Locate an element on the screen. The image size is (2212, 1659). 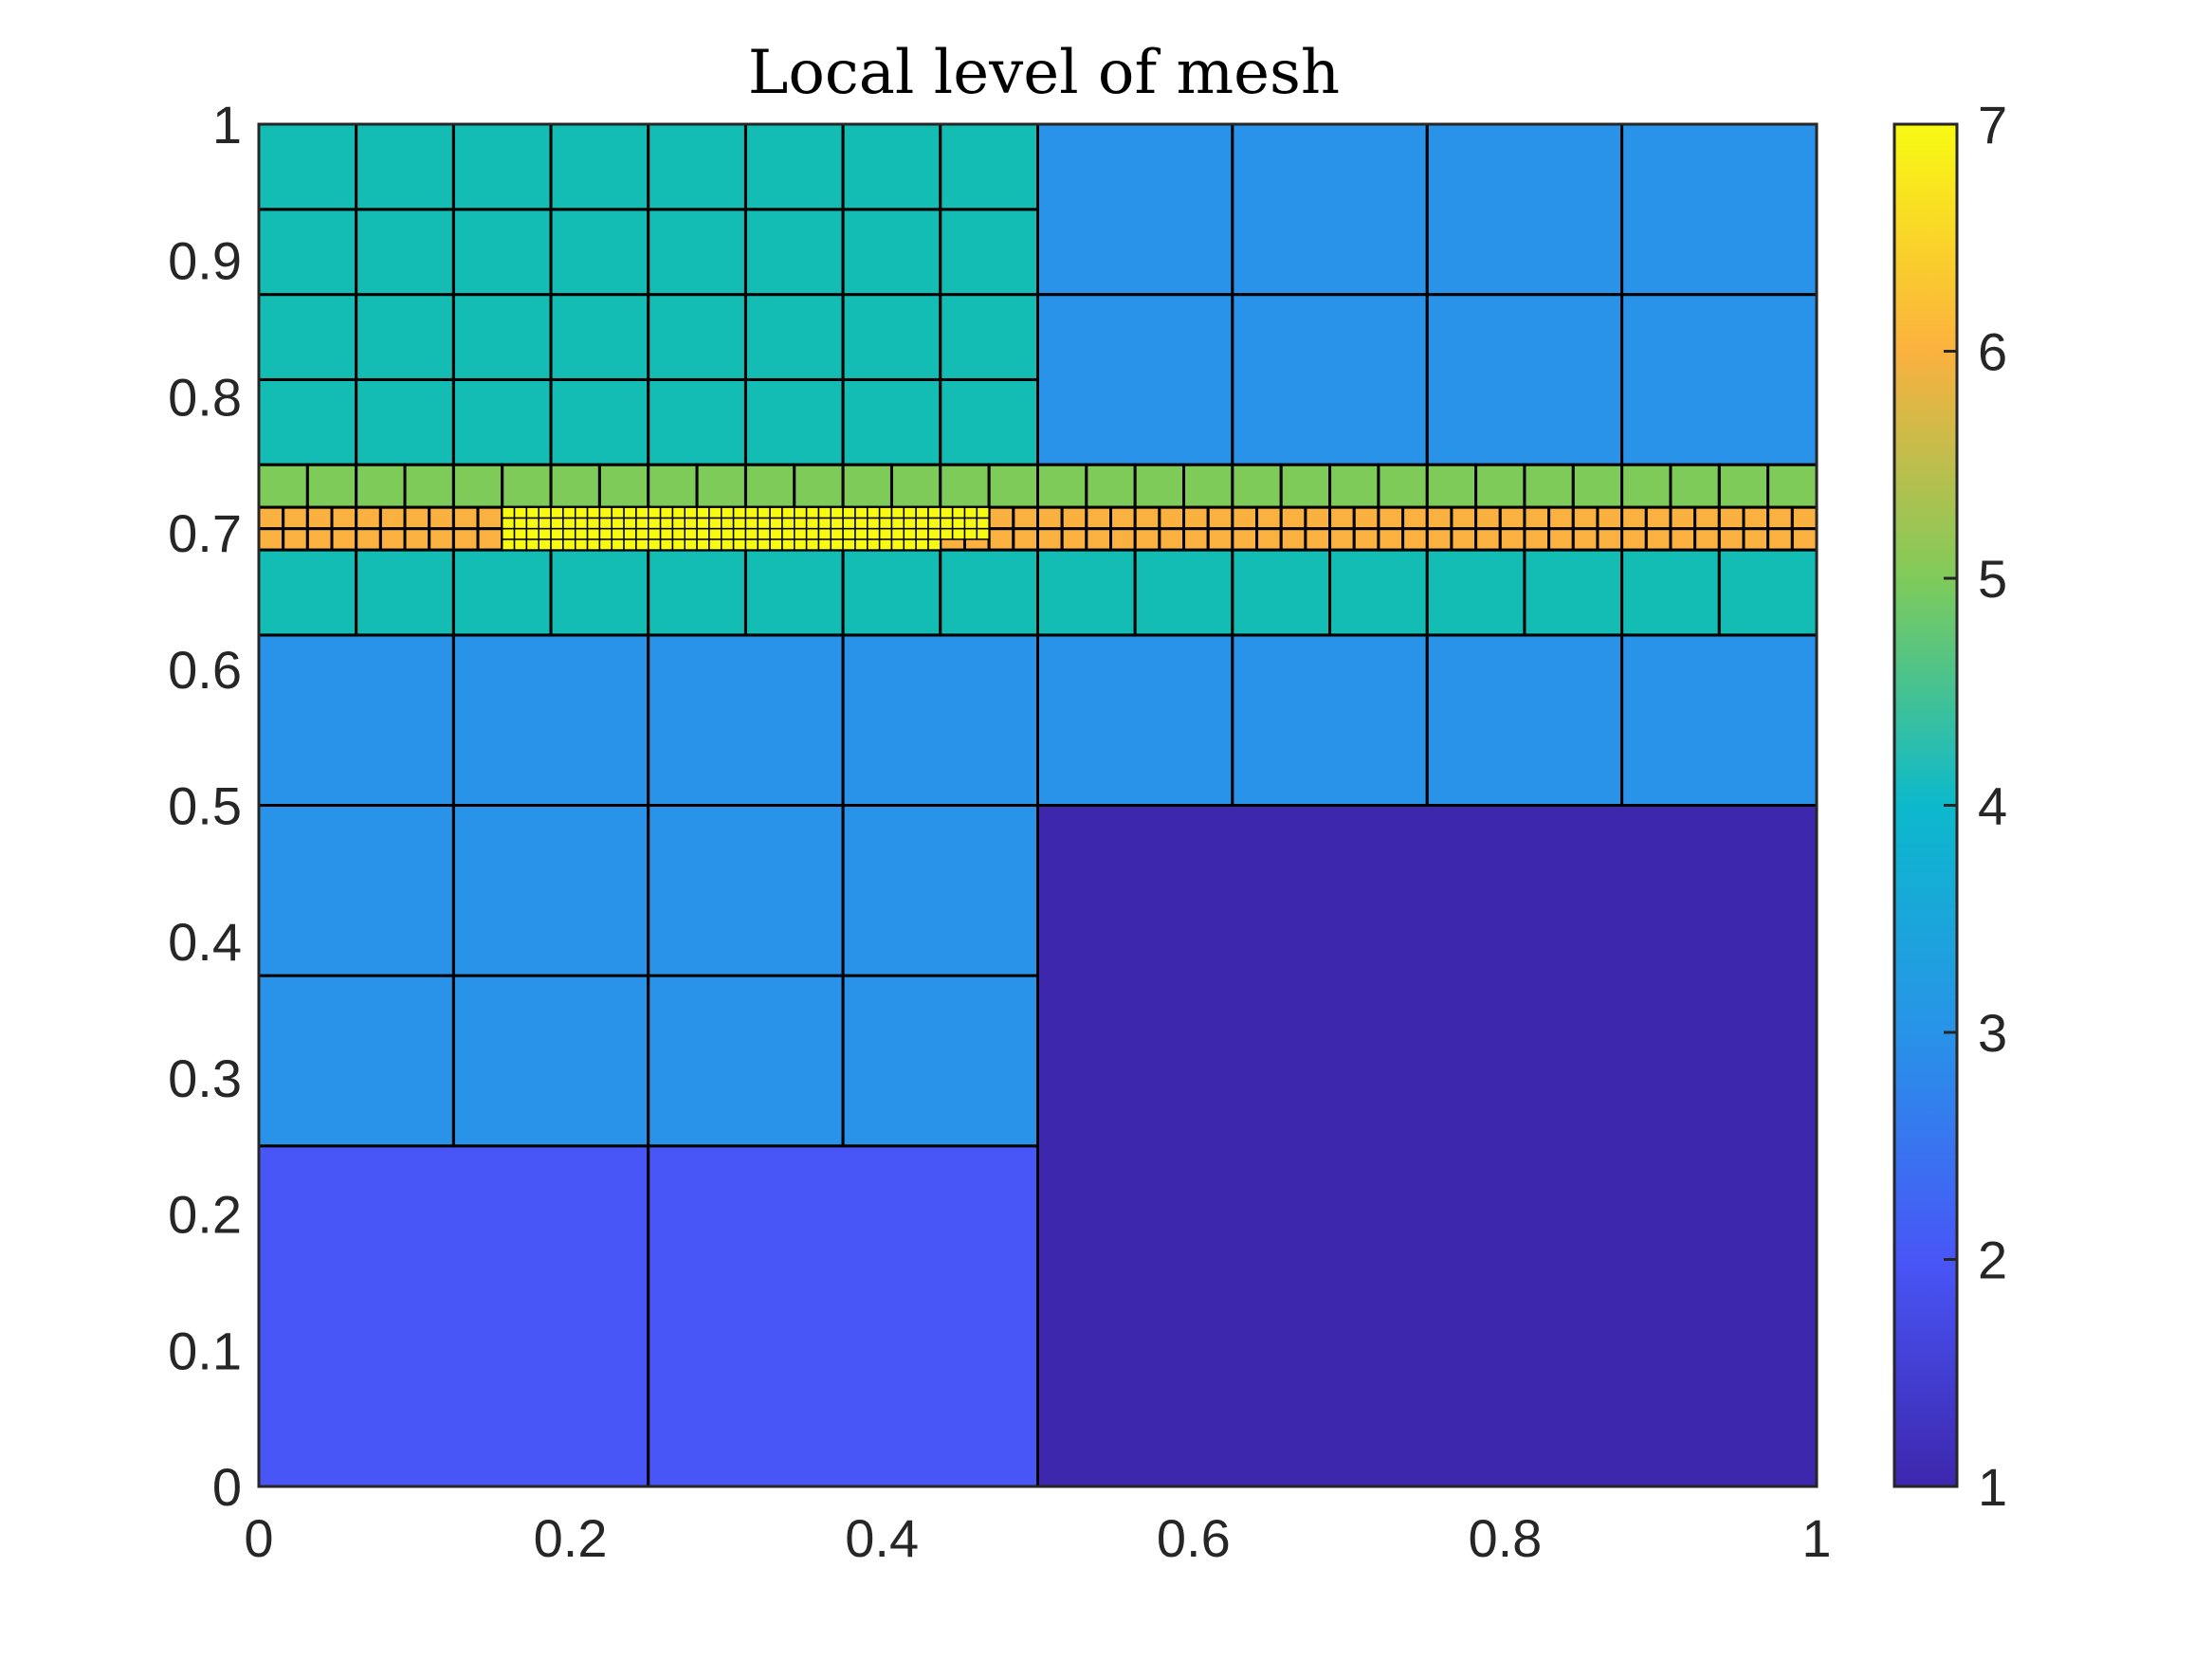
chart-title: Local level of mesh is located at coordinates (1044, 73).